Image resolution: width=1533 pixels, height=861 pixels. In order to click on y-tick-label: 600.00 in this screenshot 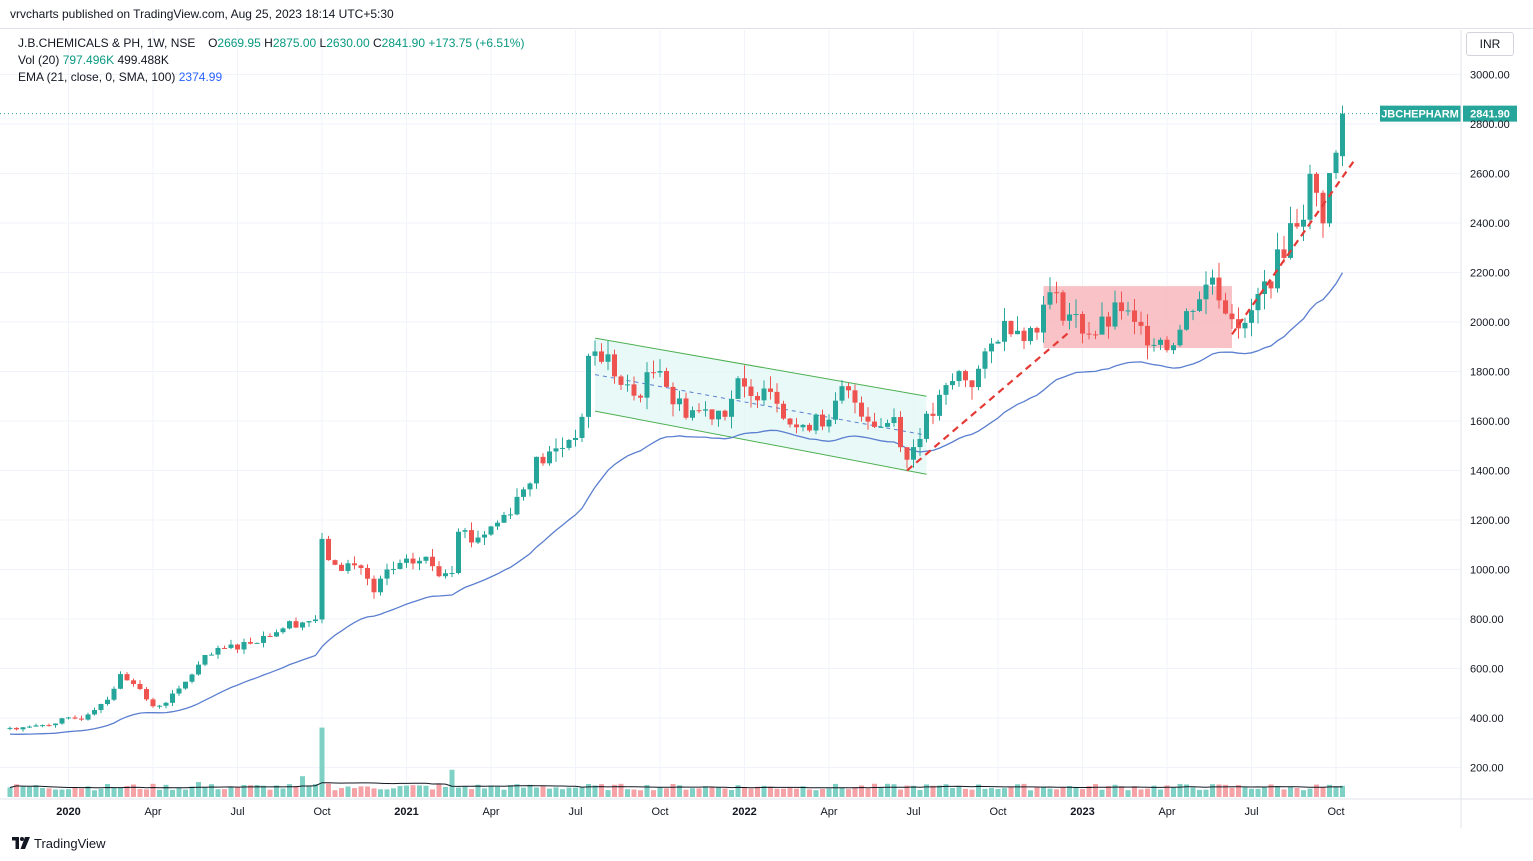, I will do `click(1487, 670)`.